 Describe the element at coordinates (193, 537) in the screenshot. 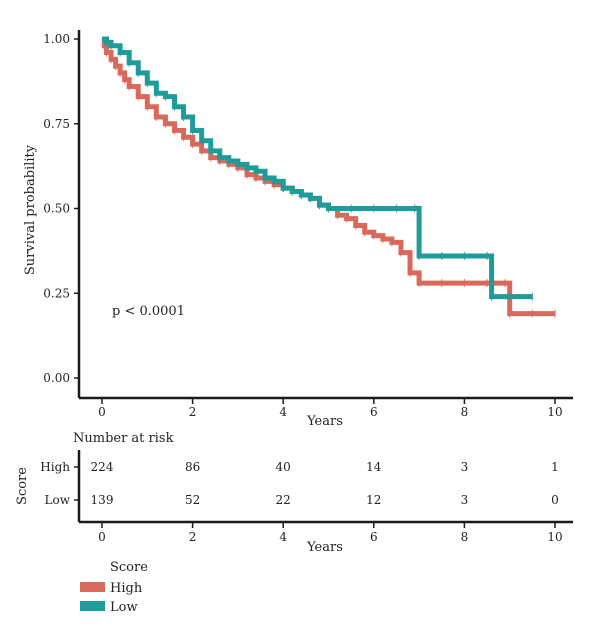

I see `risk-x-tick-label: 2` at that location.